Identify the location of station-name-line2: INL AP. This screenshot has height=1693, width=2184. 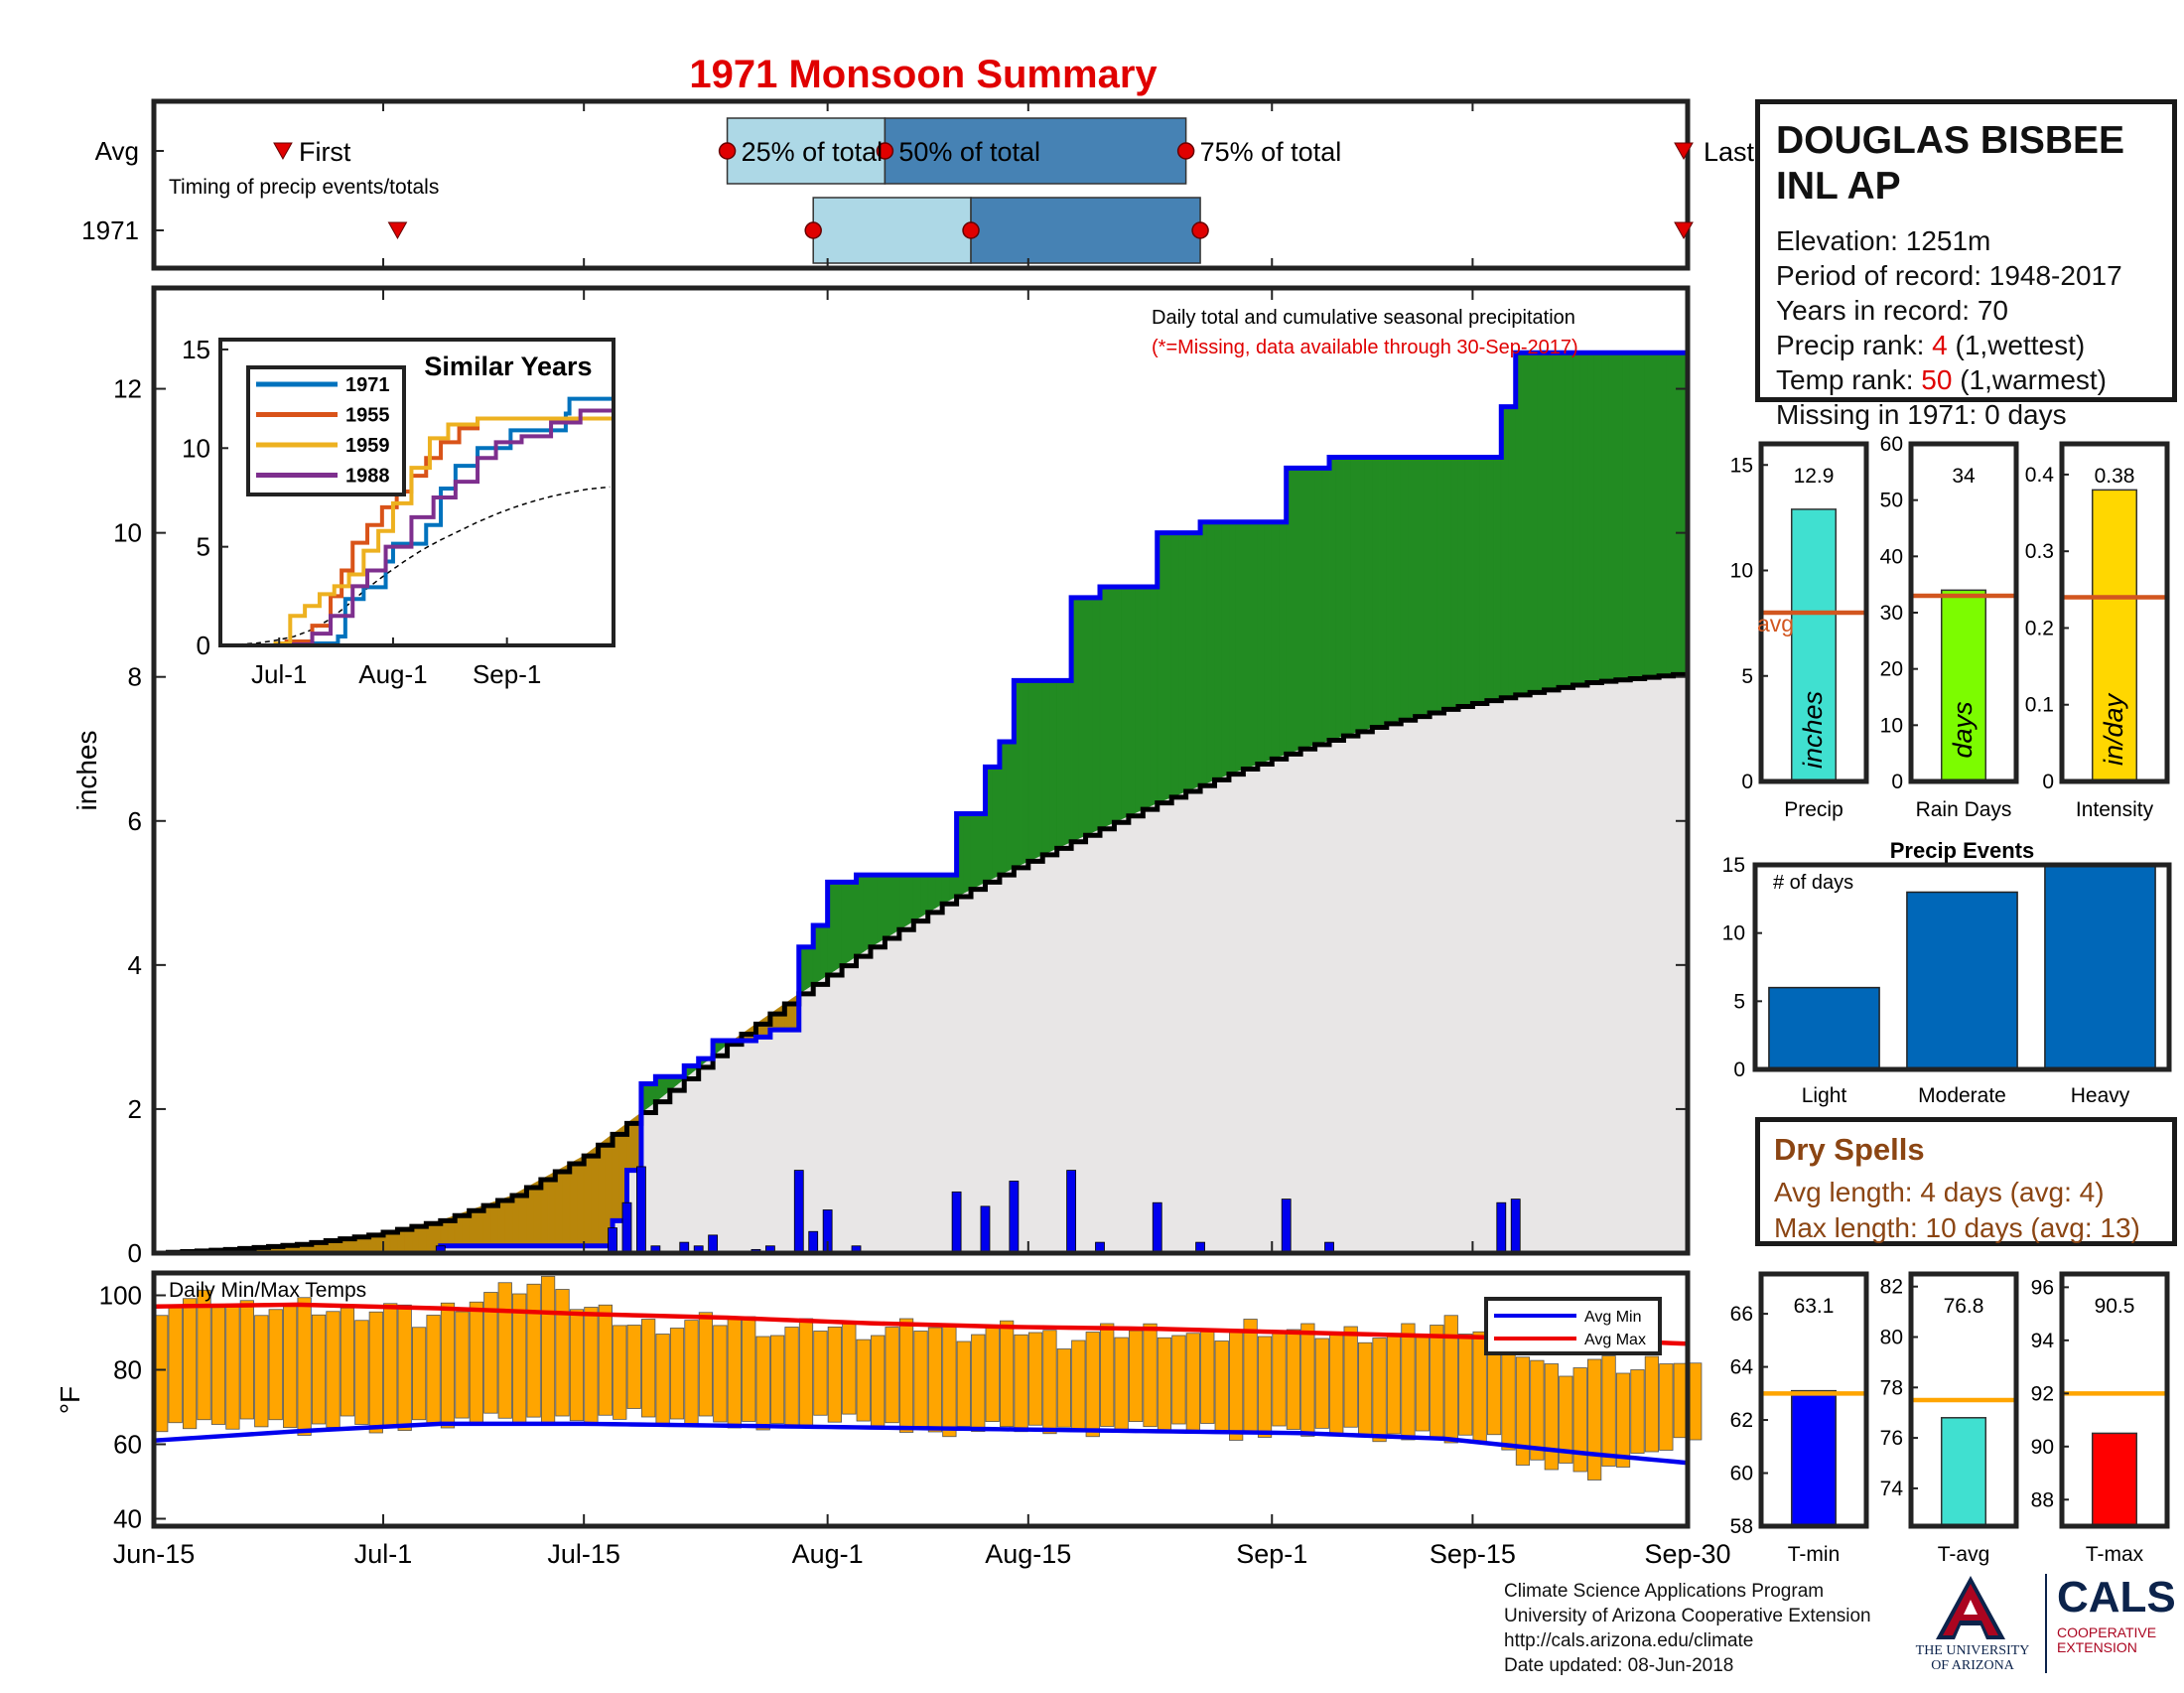
(1969, 187).